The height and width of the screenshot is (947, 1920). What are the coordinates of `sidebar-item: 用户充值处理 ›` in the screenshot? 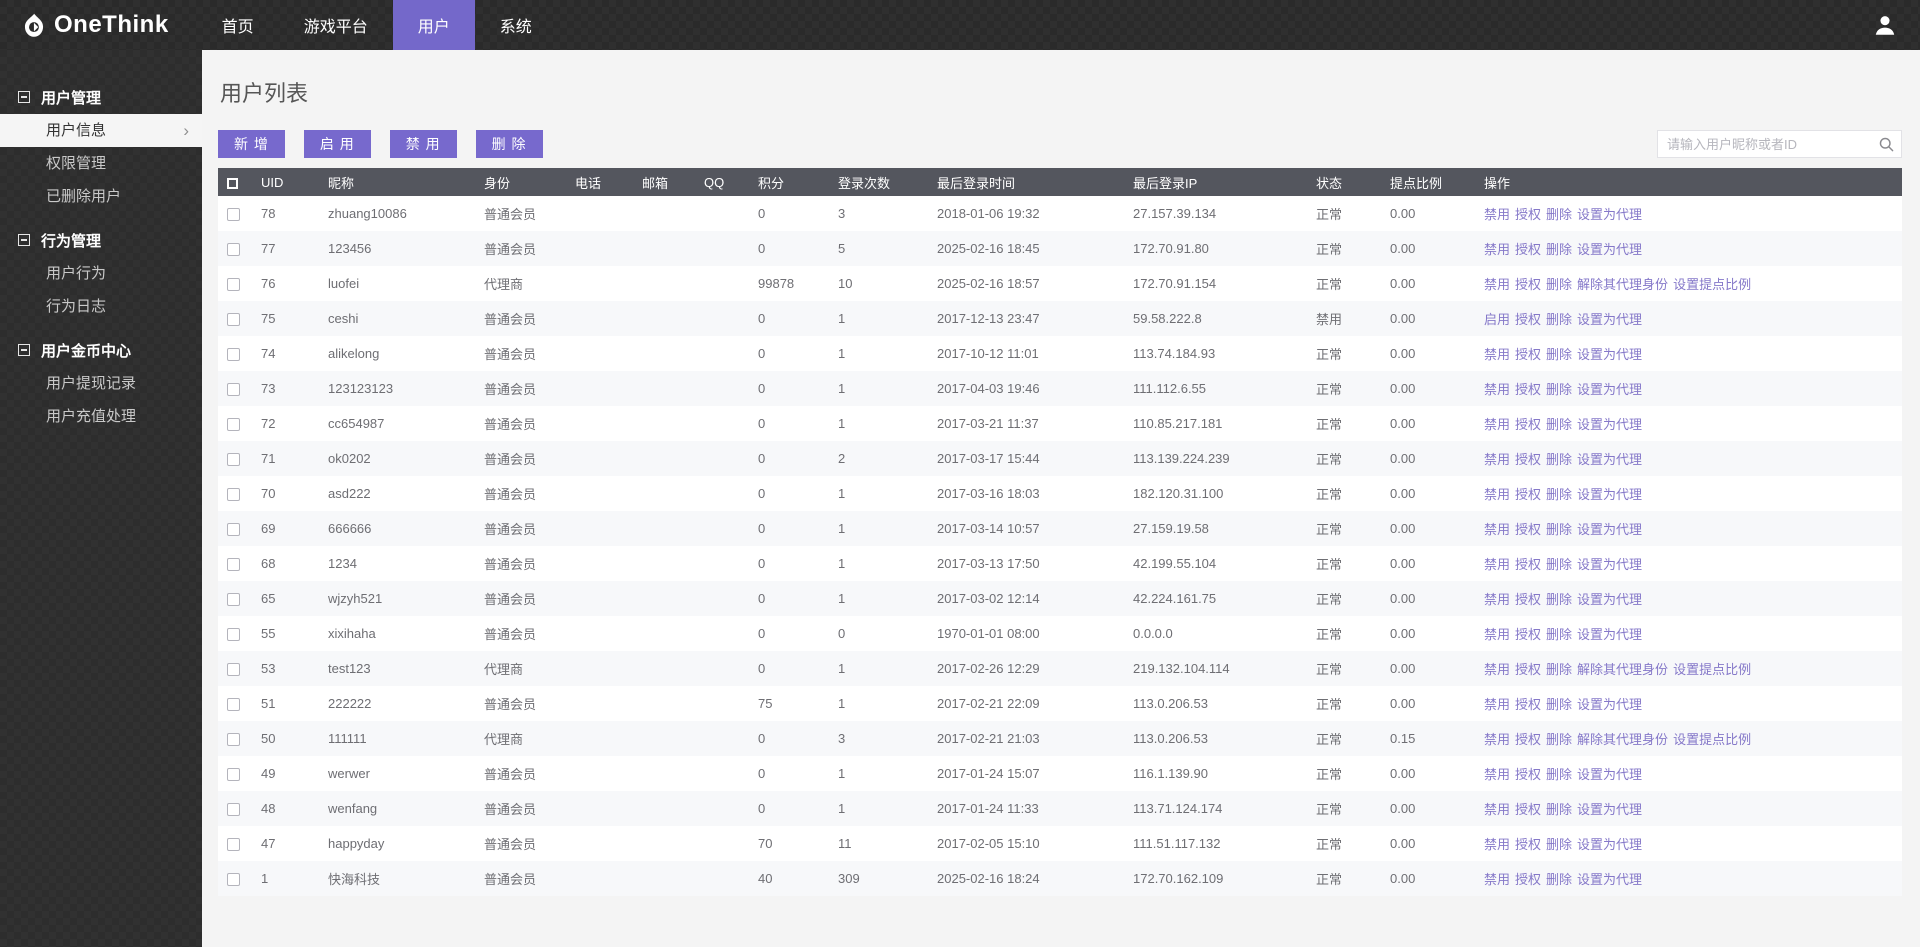 It's located at (101, 416).